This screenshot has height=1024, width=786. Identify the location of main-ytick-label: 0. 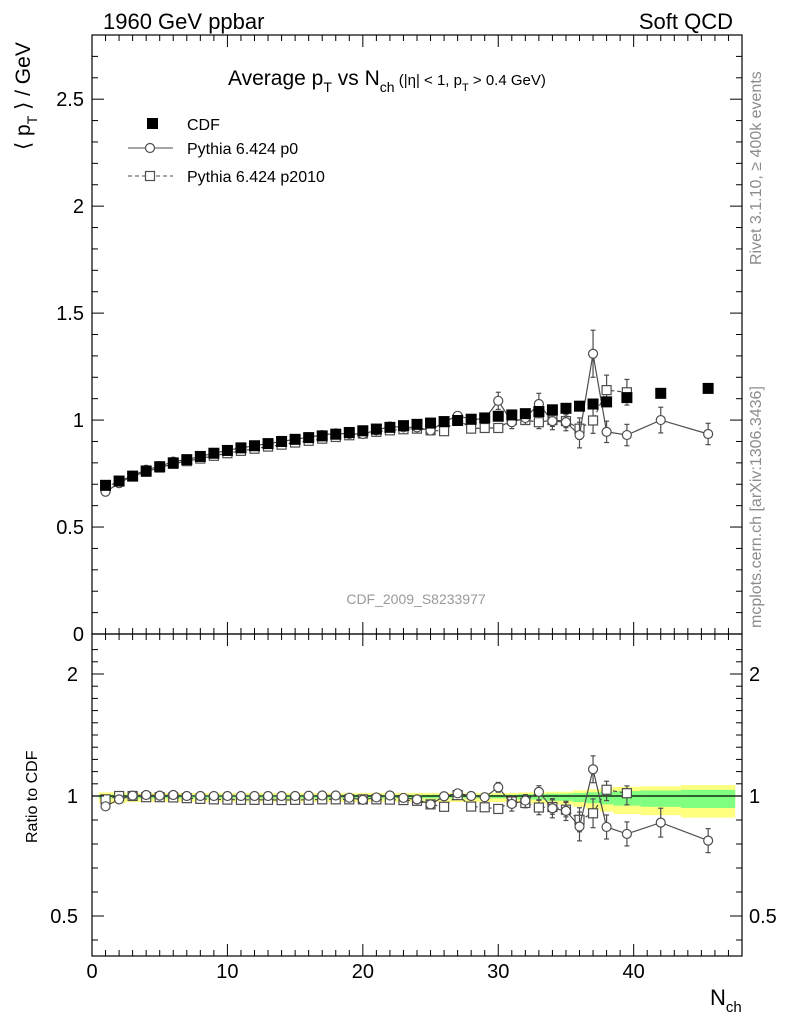
(78, 635).